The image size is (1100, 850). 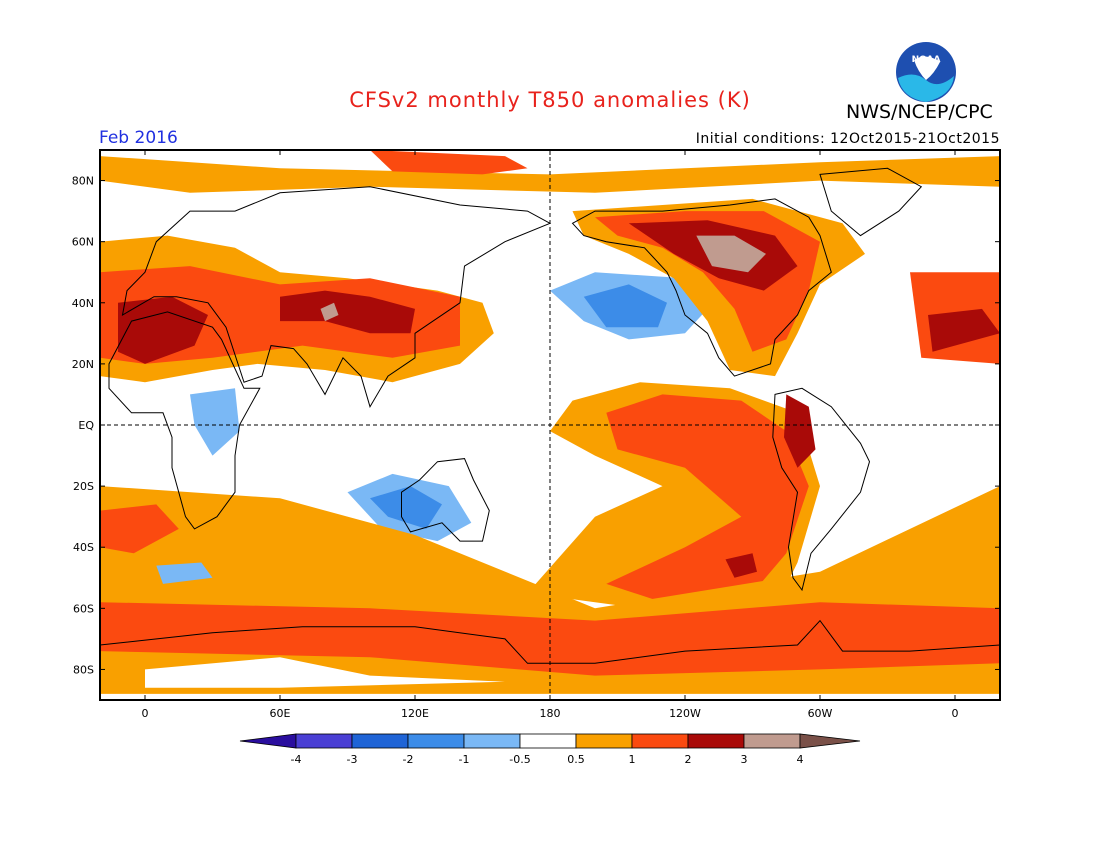 What do you see at coordinates (926, 60) in the screenshot?
I see `noaa-logo-text: NOAA` at bounding box center [926, 60].